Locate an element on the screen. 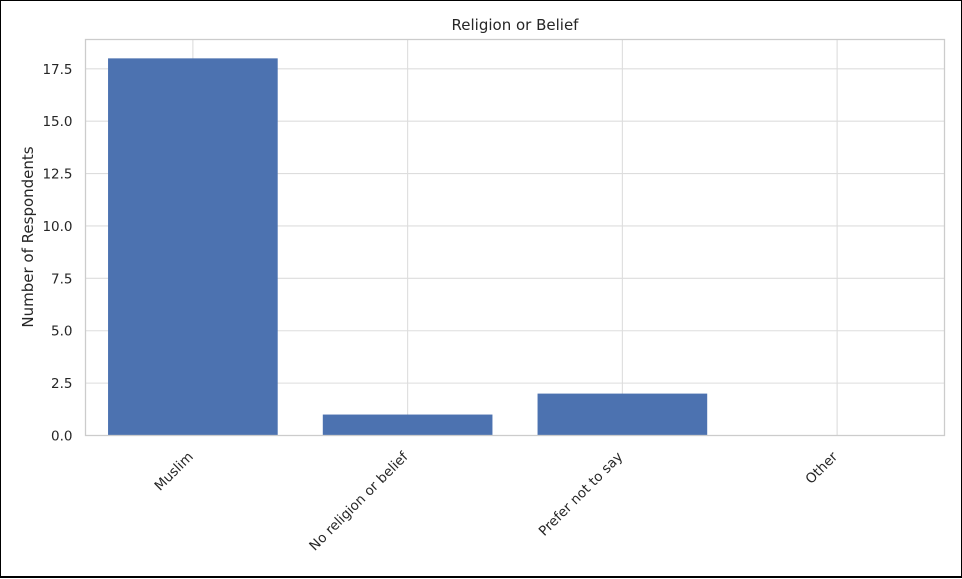 Image resolution: width=962 pixels, height=579 pixels. y-tick-label: 2.5 is located at coordinates (61, 384).